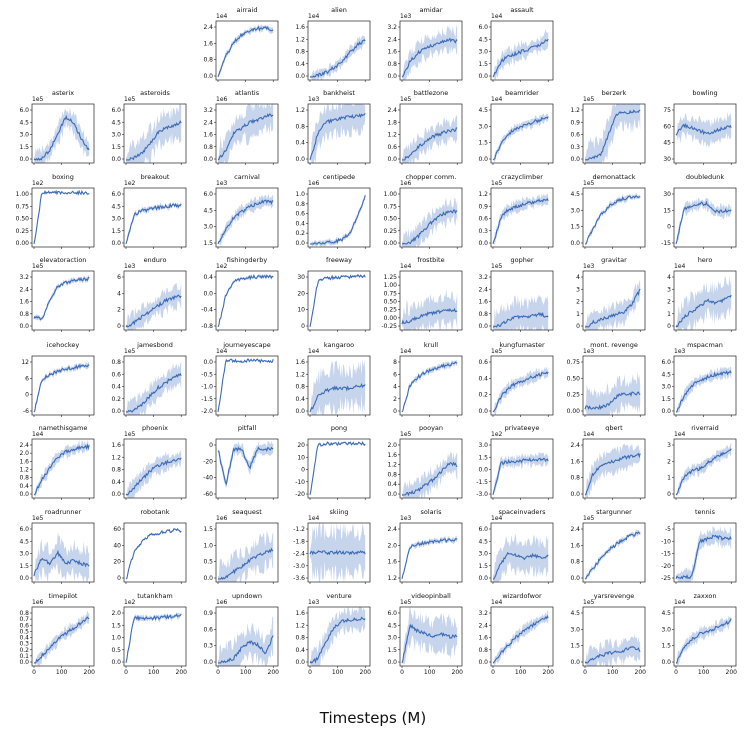 The height and width of the screenshot is (747, 747). I want to click on y-tick-label: -0.4, so click(207, 310).